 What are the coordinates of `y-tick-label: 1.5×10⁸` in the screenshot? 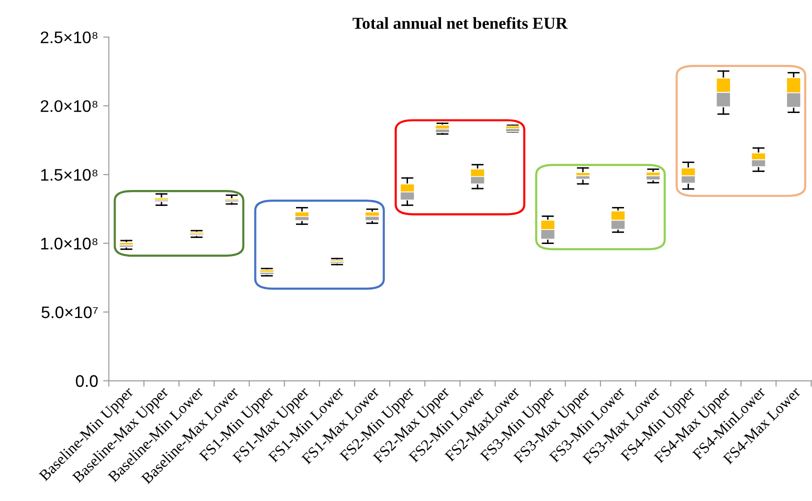 It's located at (69, 174).